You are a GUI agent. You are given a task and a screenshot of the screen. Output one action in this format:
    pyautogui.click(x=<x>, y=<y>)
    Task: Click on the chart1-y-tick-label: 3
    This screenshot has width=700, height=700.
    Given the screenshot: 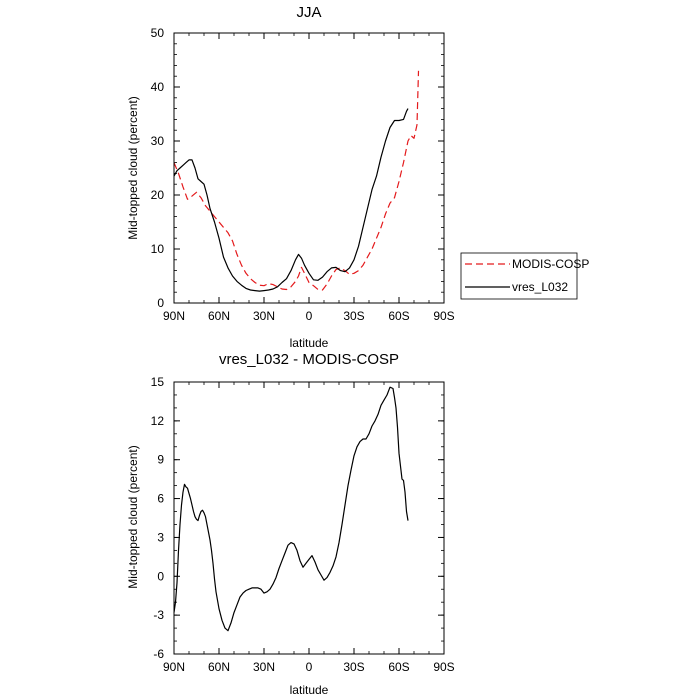 What is the action you would take?
    pyautogui.click(x=160, y=537)
    